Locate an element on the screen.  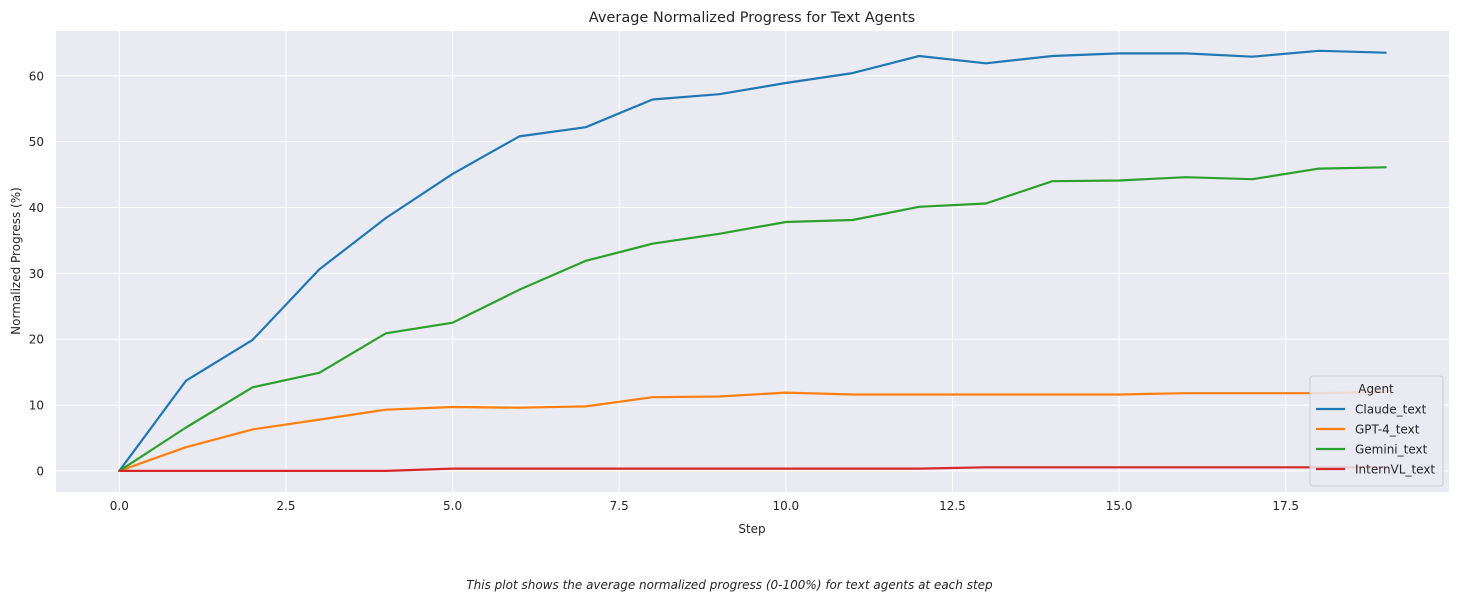
x-tick-label: 12.5 is located at coordinates (952, 506).